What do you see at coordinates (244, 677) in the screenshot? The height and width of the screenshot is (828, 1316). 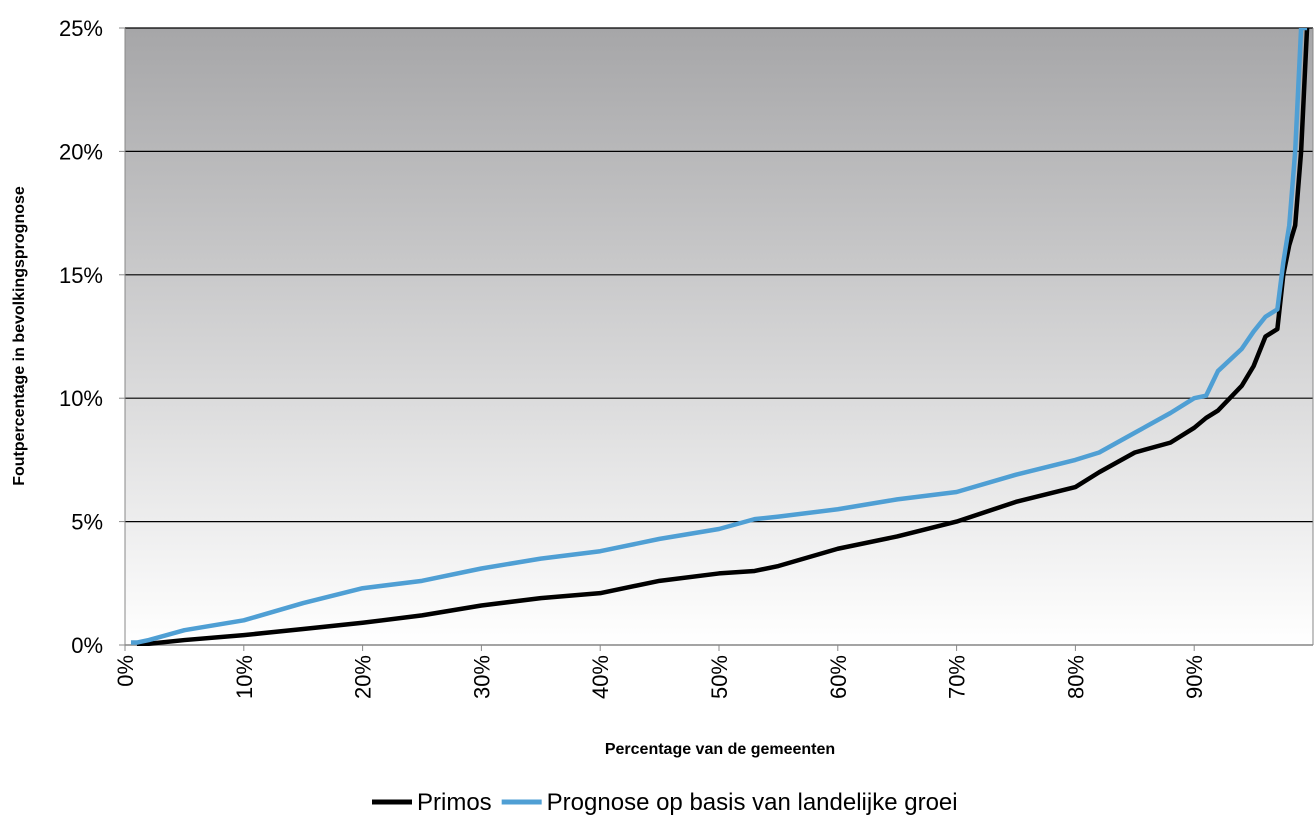 I see `x-tick-label: 10%` at bounding box center [244, 677].